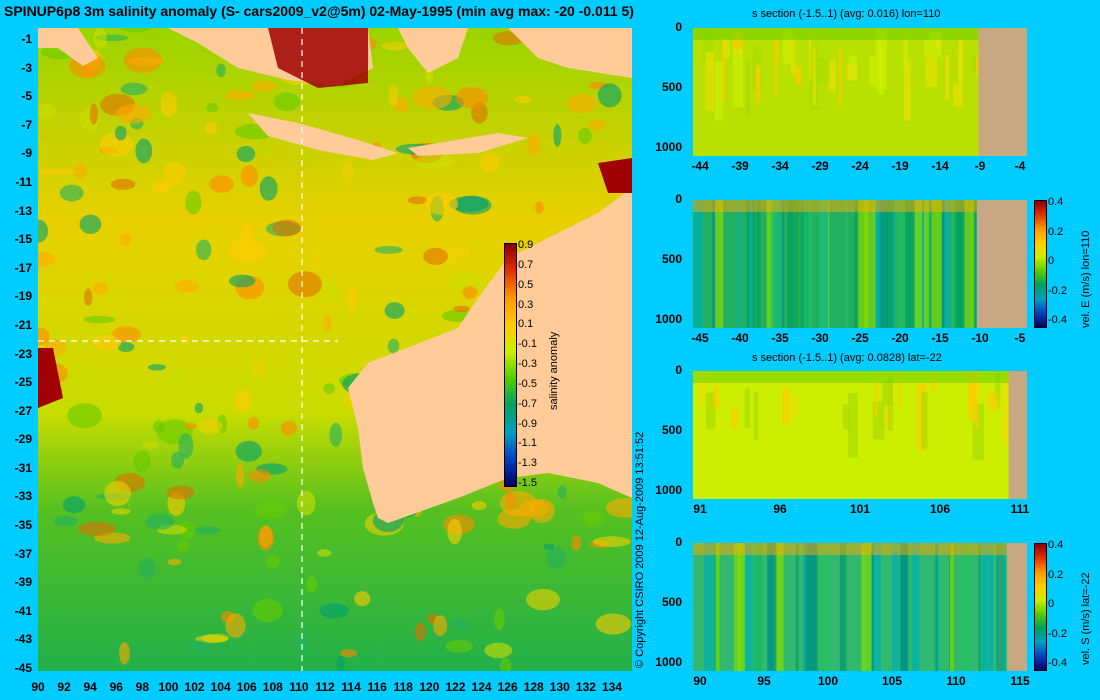 This screenshot has width=1100, height=700. I want to click on section-colorbar-tick: 0.4, so click(1056, 202).